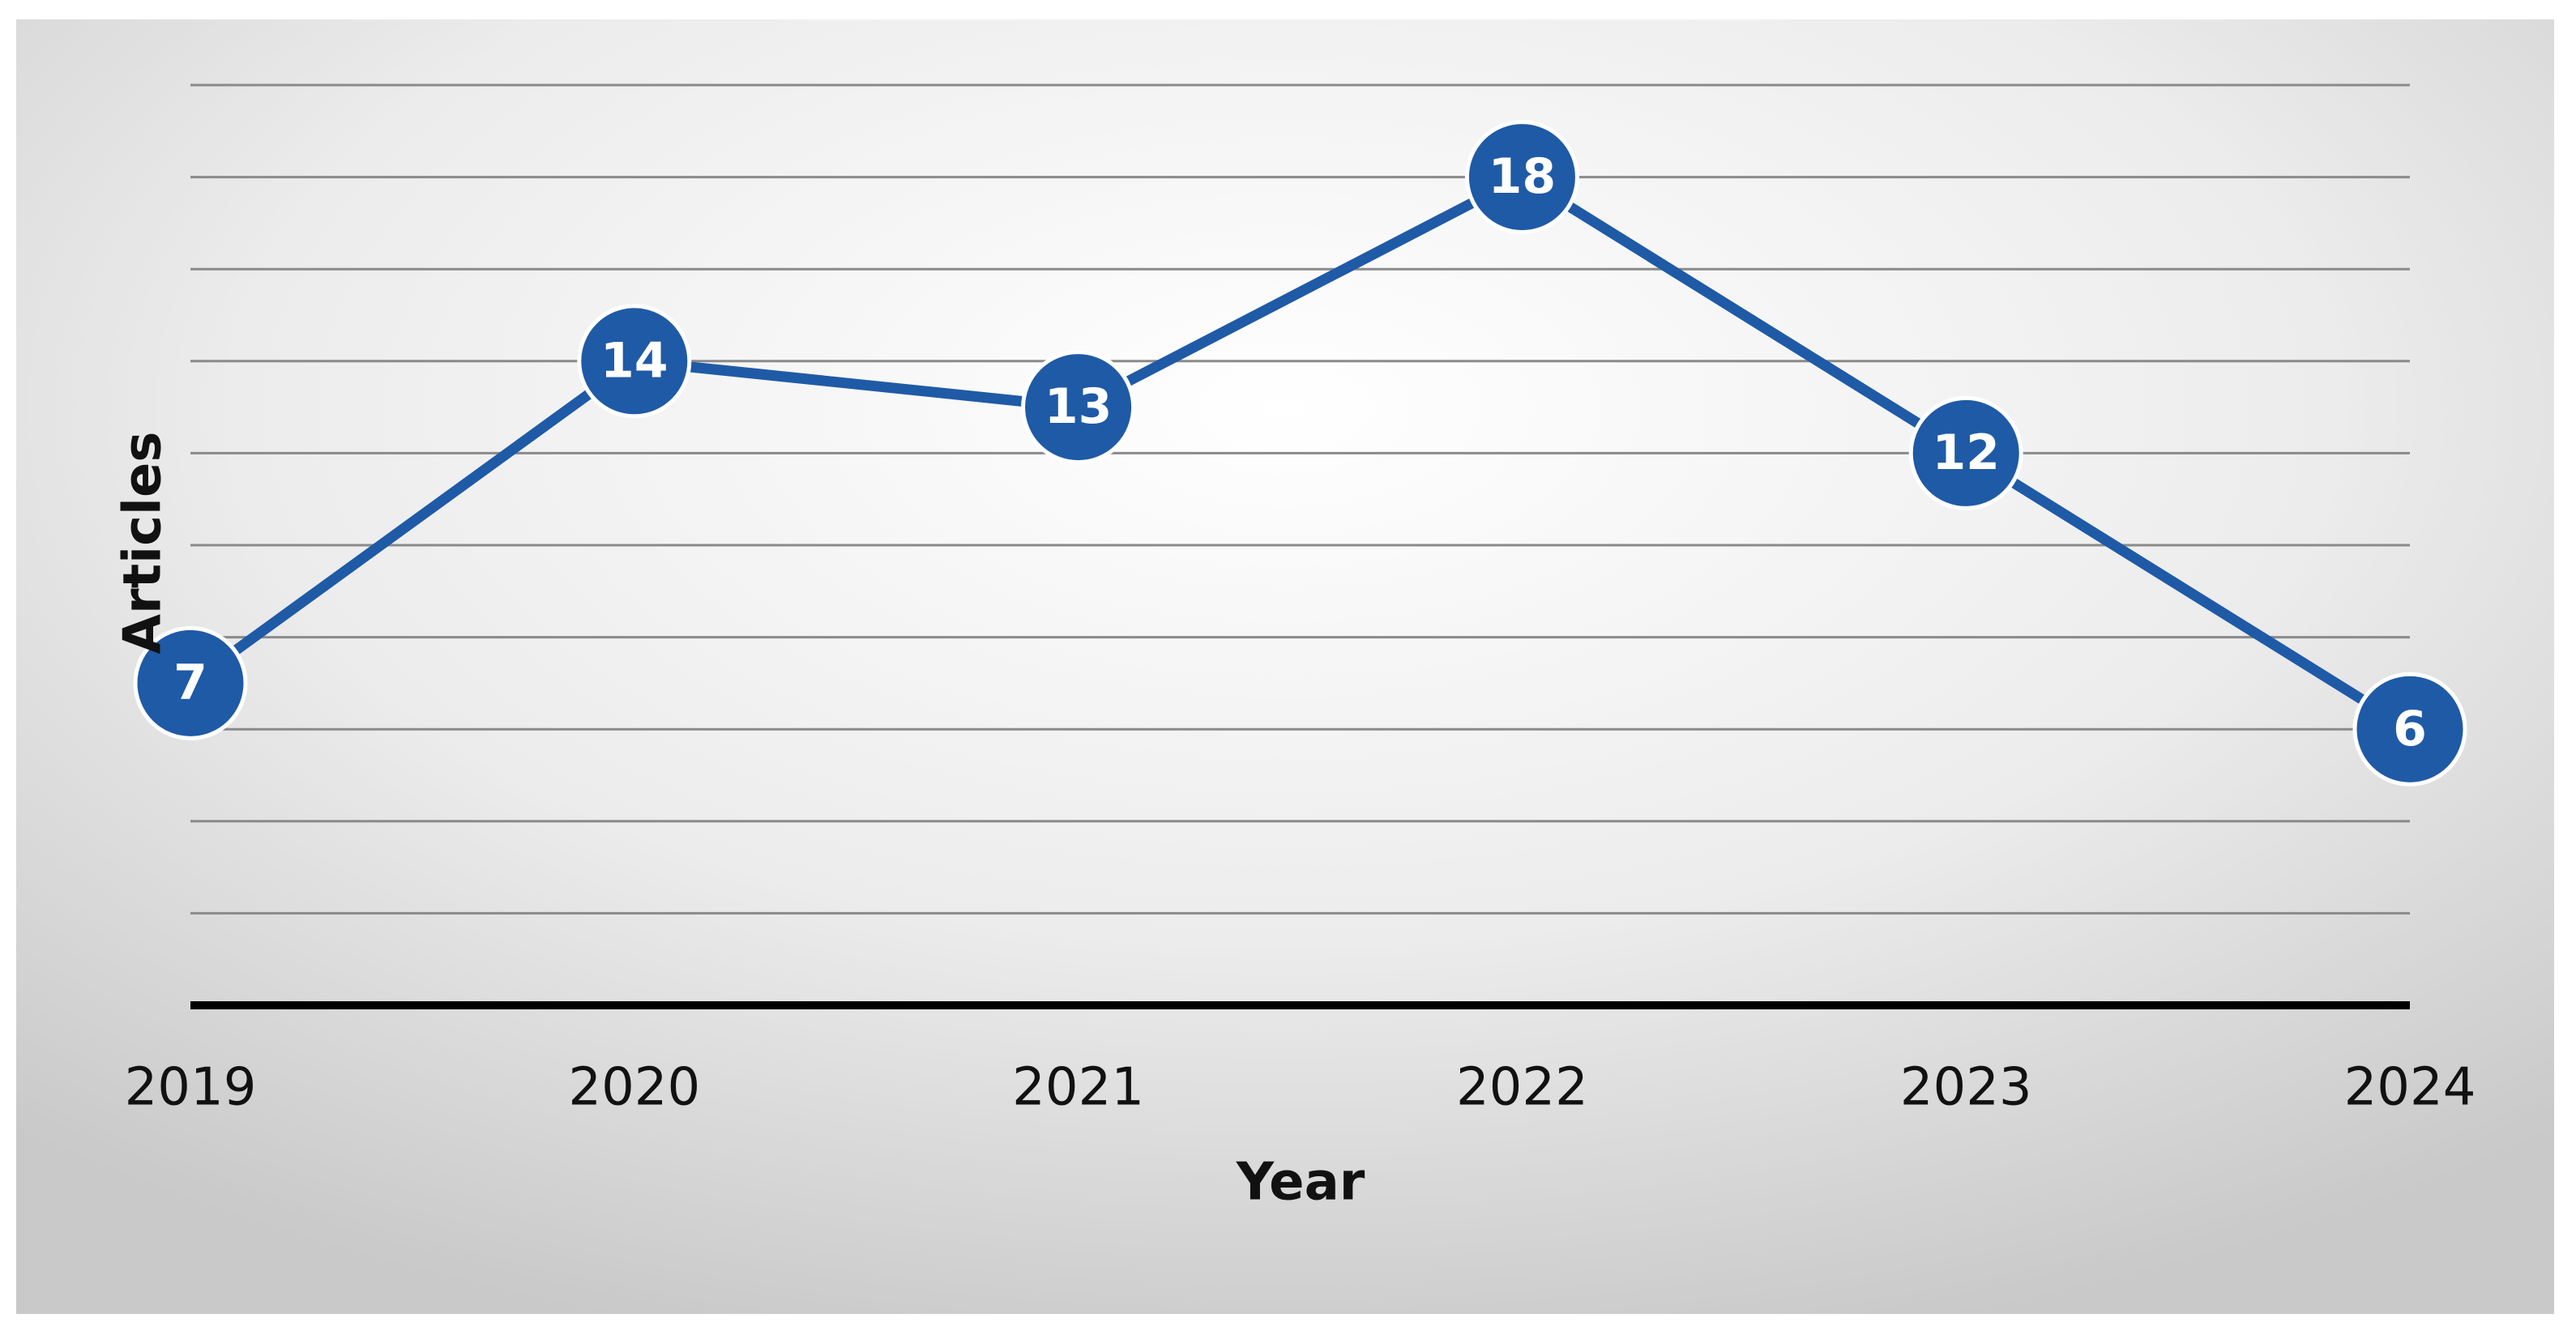 This screenshot has height=1335, width=2576. I want to click on data-label: 7, so click(190, 683).